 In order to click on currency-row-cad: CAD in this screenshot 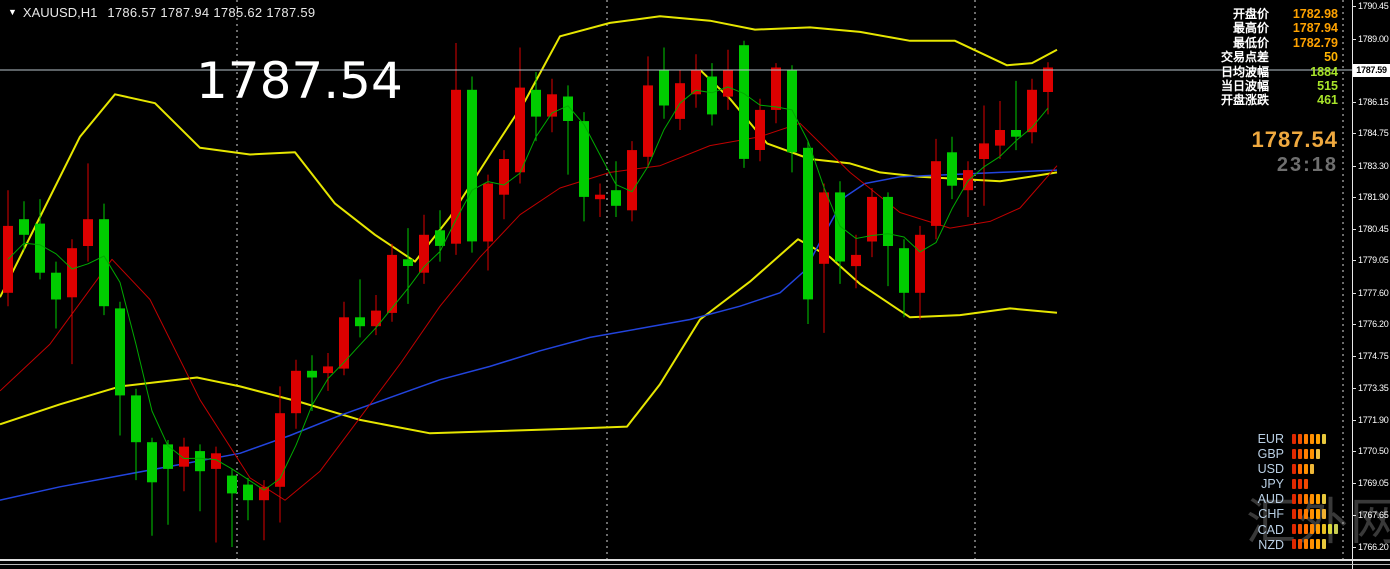, I will do `click(1289, 530)`.